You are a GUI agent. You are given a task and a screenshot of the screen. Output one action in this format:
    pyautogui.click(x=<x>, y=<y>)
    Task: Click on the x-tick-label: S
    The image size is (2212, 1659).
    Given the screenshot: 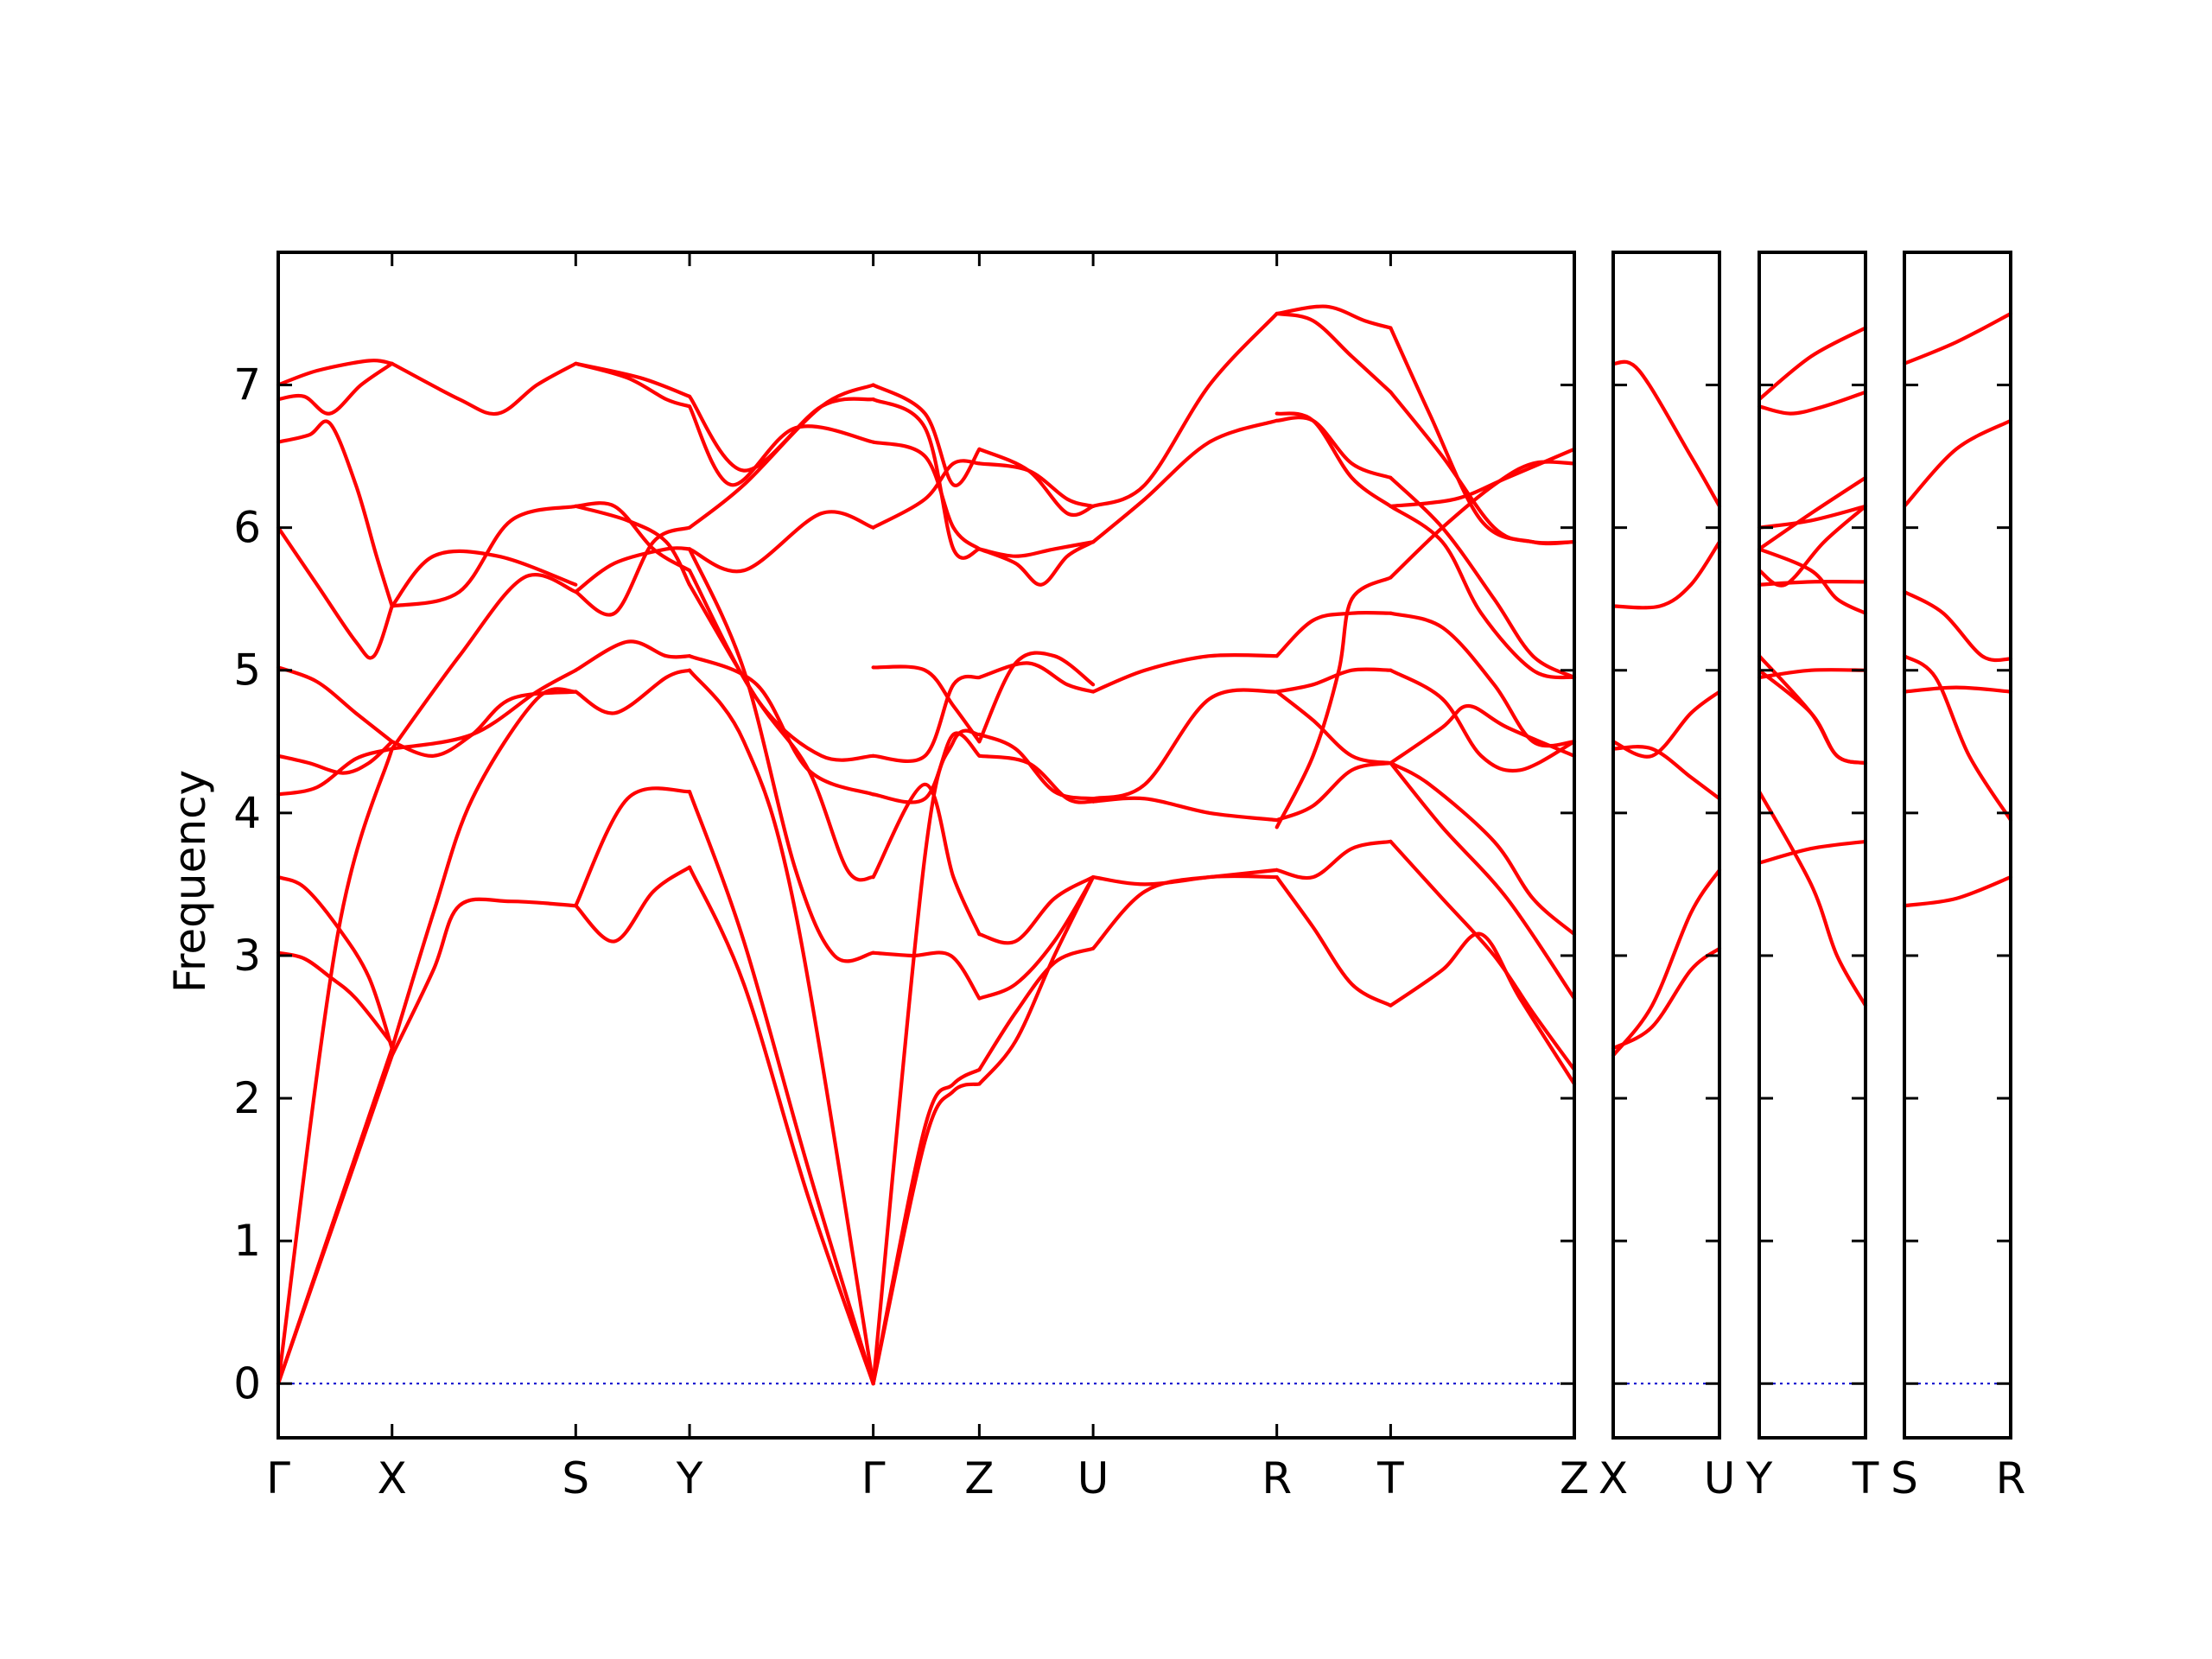 What is the action you would take?
    pyautogui.click(x=1904, y=1478)
    